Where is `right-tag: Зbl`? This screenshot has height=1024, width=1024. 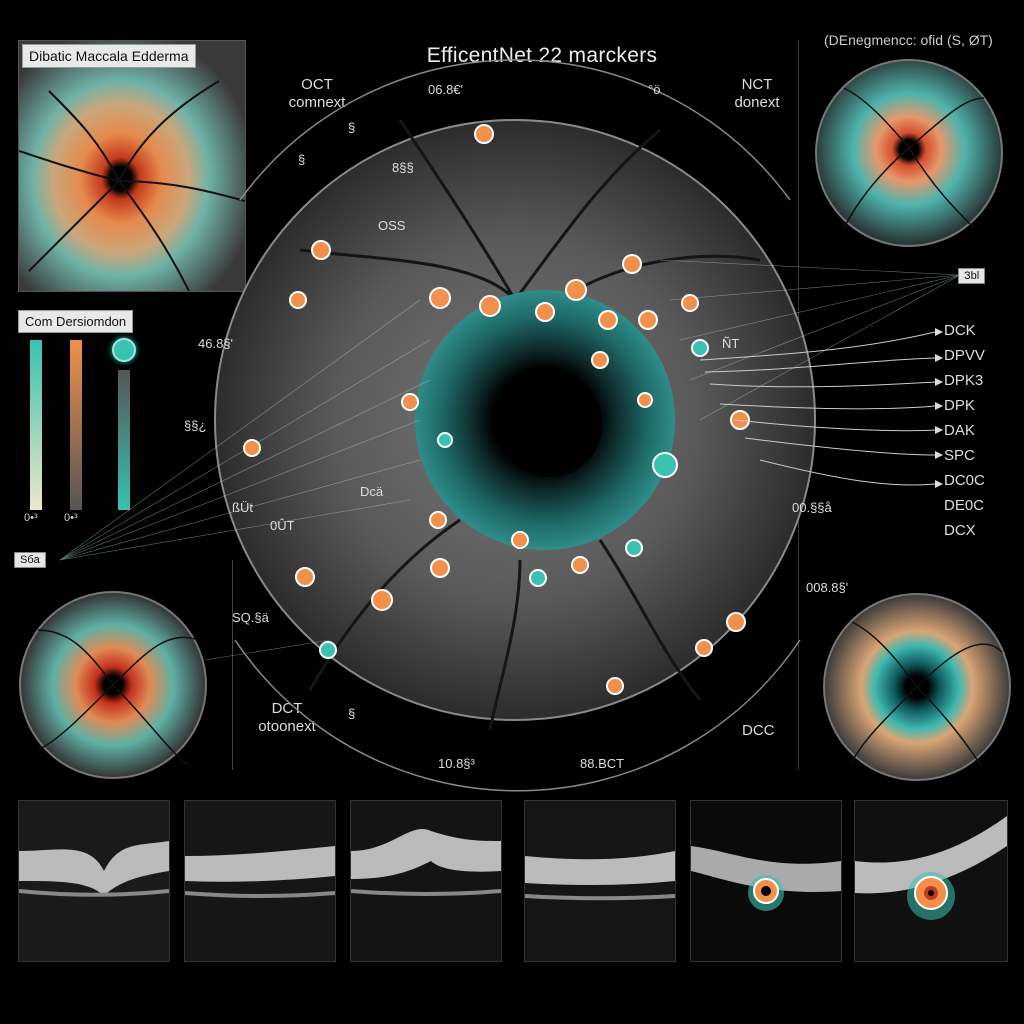 right-tag: Зbl is located at coordinates (972, 276).